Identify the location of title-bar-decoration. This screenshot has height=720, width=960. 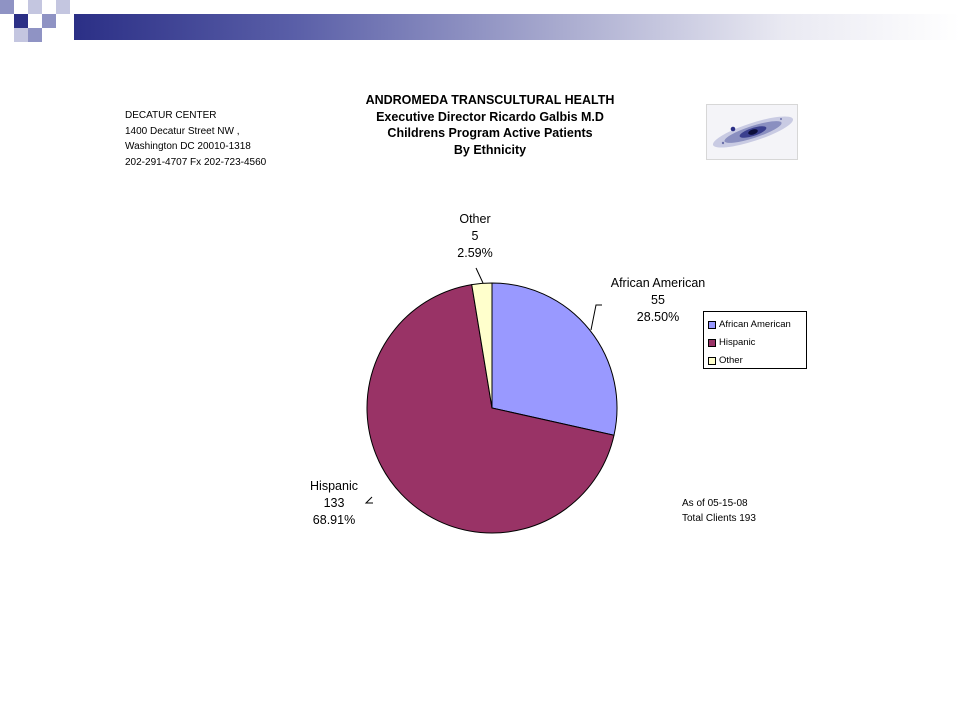
(517, 27).